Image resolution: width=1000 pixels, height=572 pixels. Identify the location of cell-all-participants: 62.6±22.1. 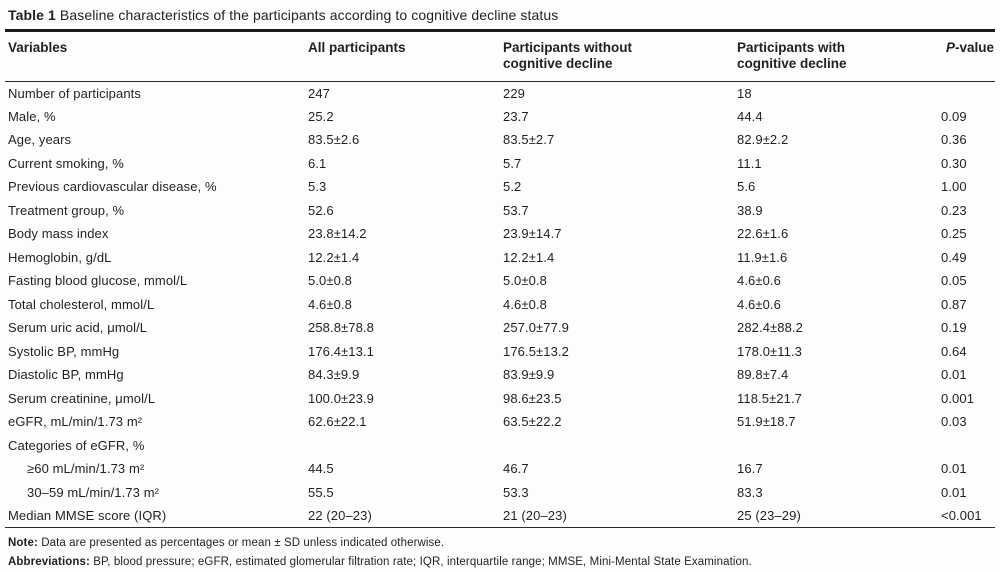
(337, 422).